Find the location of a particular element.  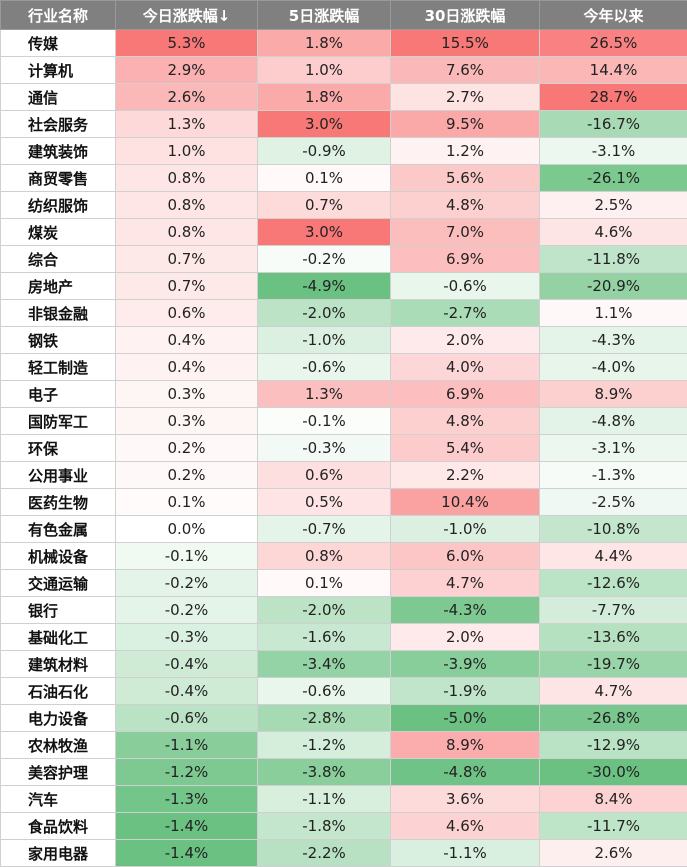

table-row: 美容护理-1.2%-3.8%-4.8%-30.0% is located at coordinates (344, 772).